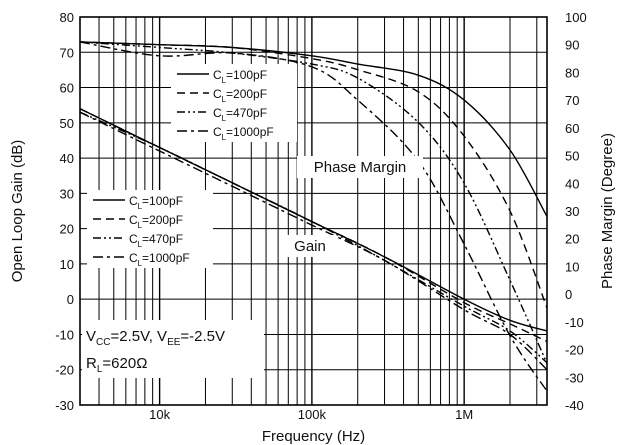 This screenshot has height=445, width=630. Describe the element at coordinates (572, 156) in the screenshot. I see `y-tick-label-right: 50` at that location.